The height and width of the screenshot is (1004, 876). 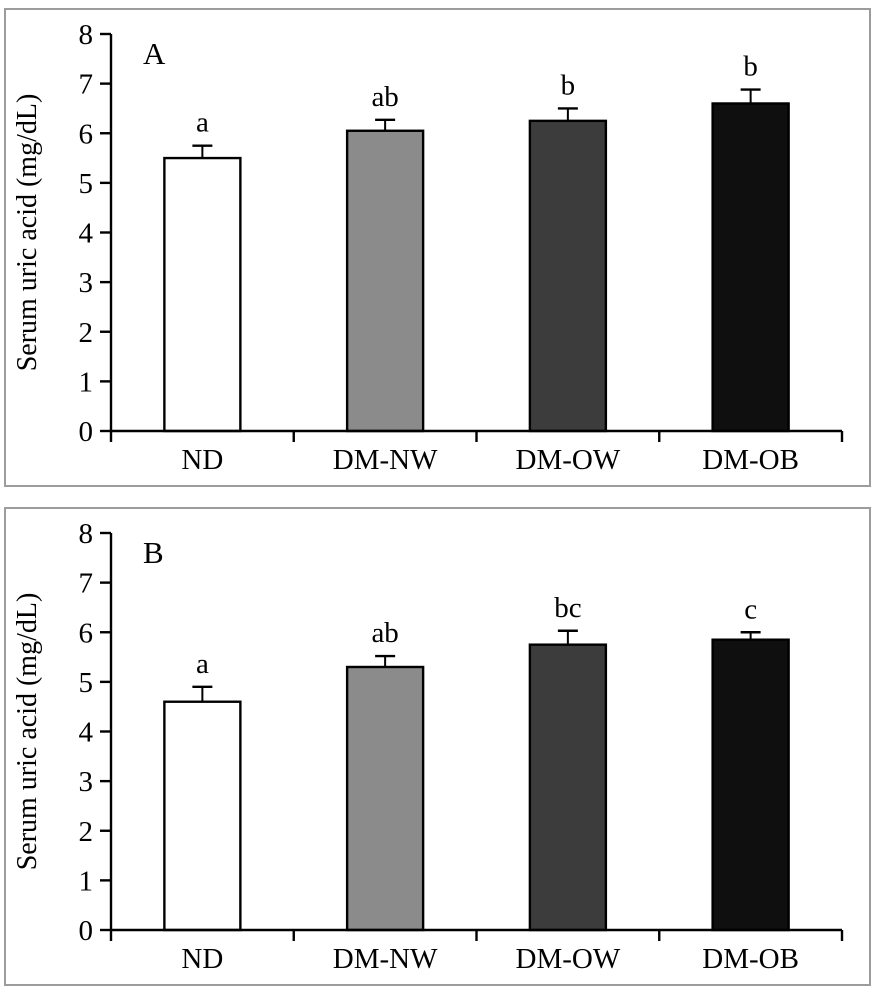 What do you see at coordinates (153, 552) in the screenshot?
I see `panel-letter: B` at bounding box center [153, 552].